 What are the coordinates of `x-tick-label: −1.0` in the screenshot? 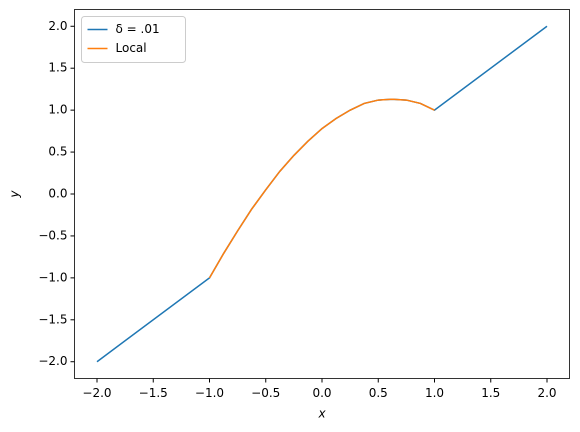 It's located at (209, 393).